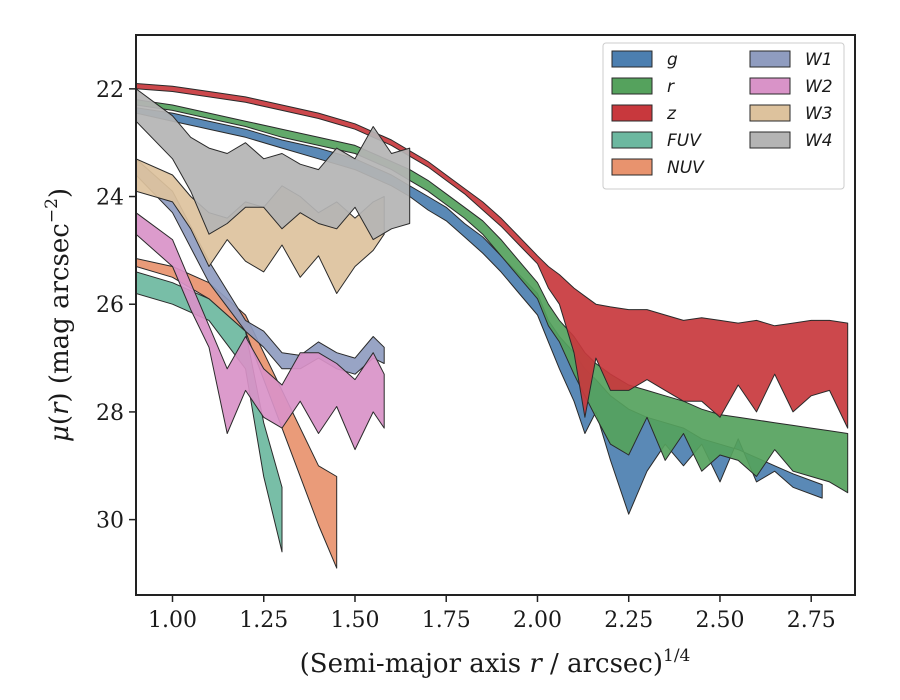  I want to click on y-axis-label-close: ), so click(60, 397).